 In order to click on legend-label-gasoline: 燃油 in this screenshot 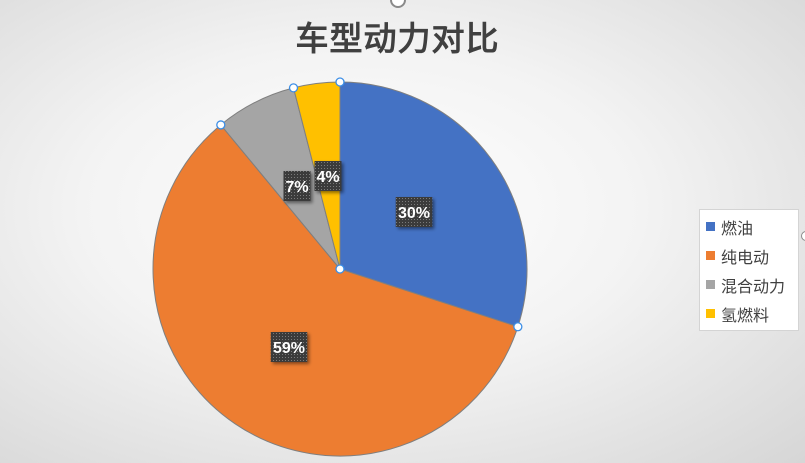, I will do `click(737, 228)`.